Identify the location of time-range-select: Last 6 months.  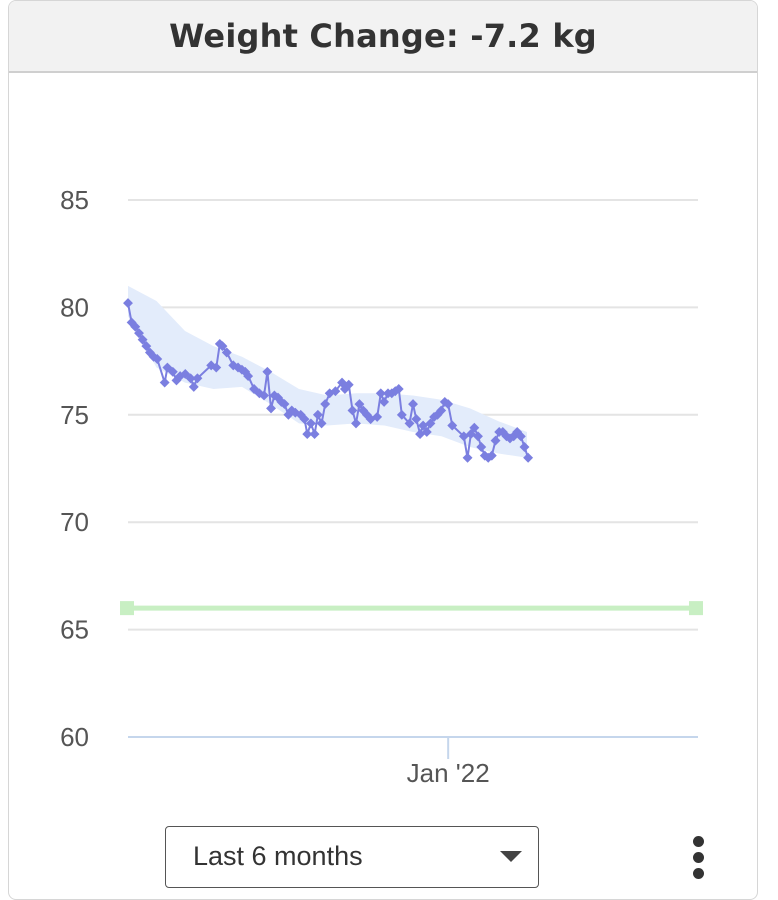
(352, 857).